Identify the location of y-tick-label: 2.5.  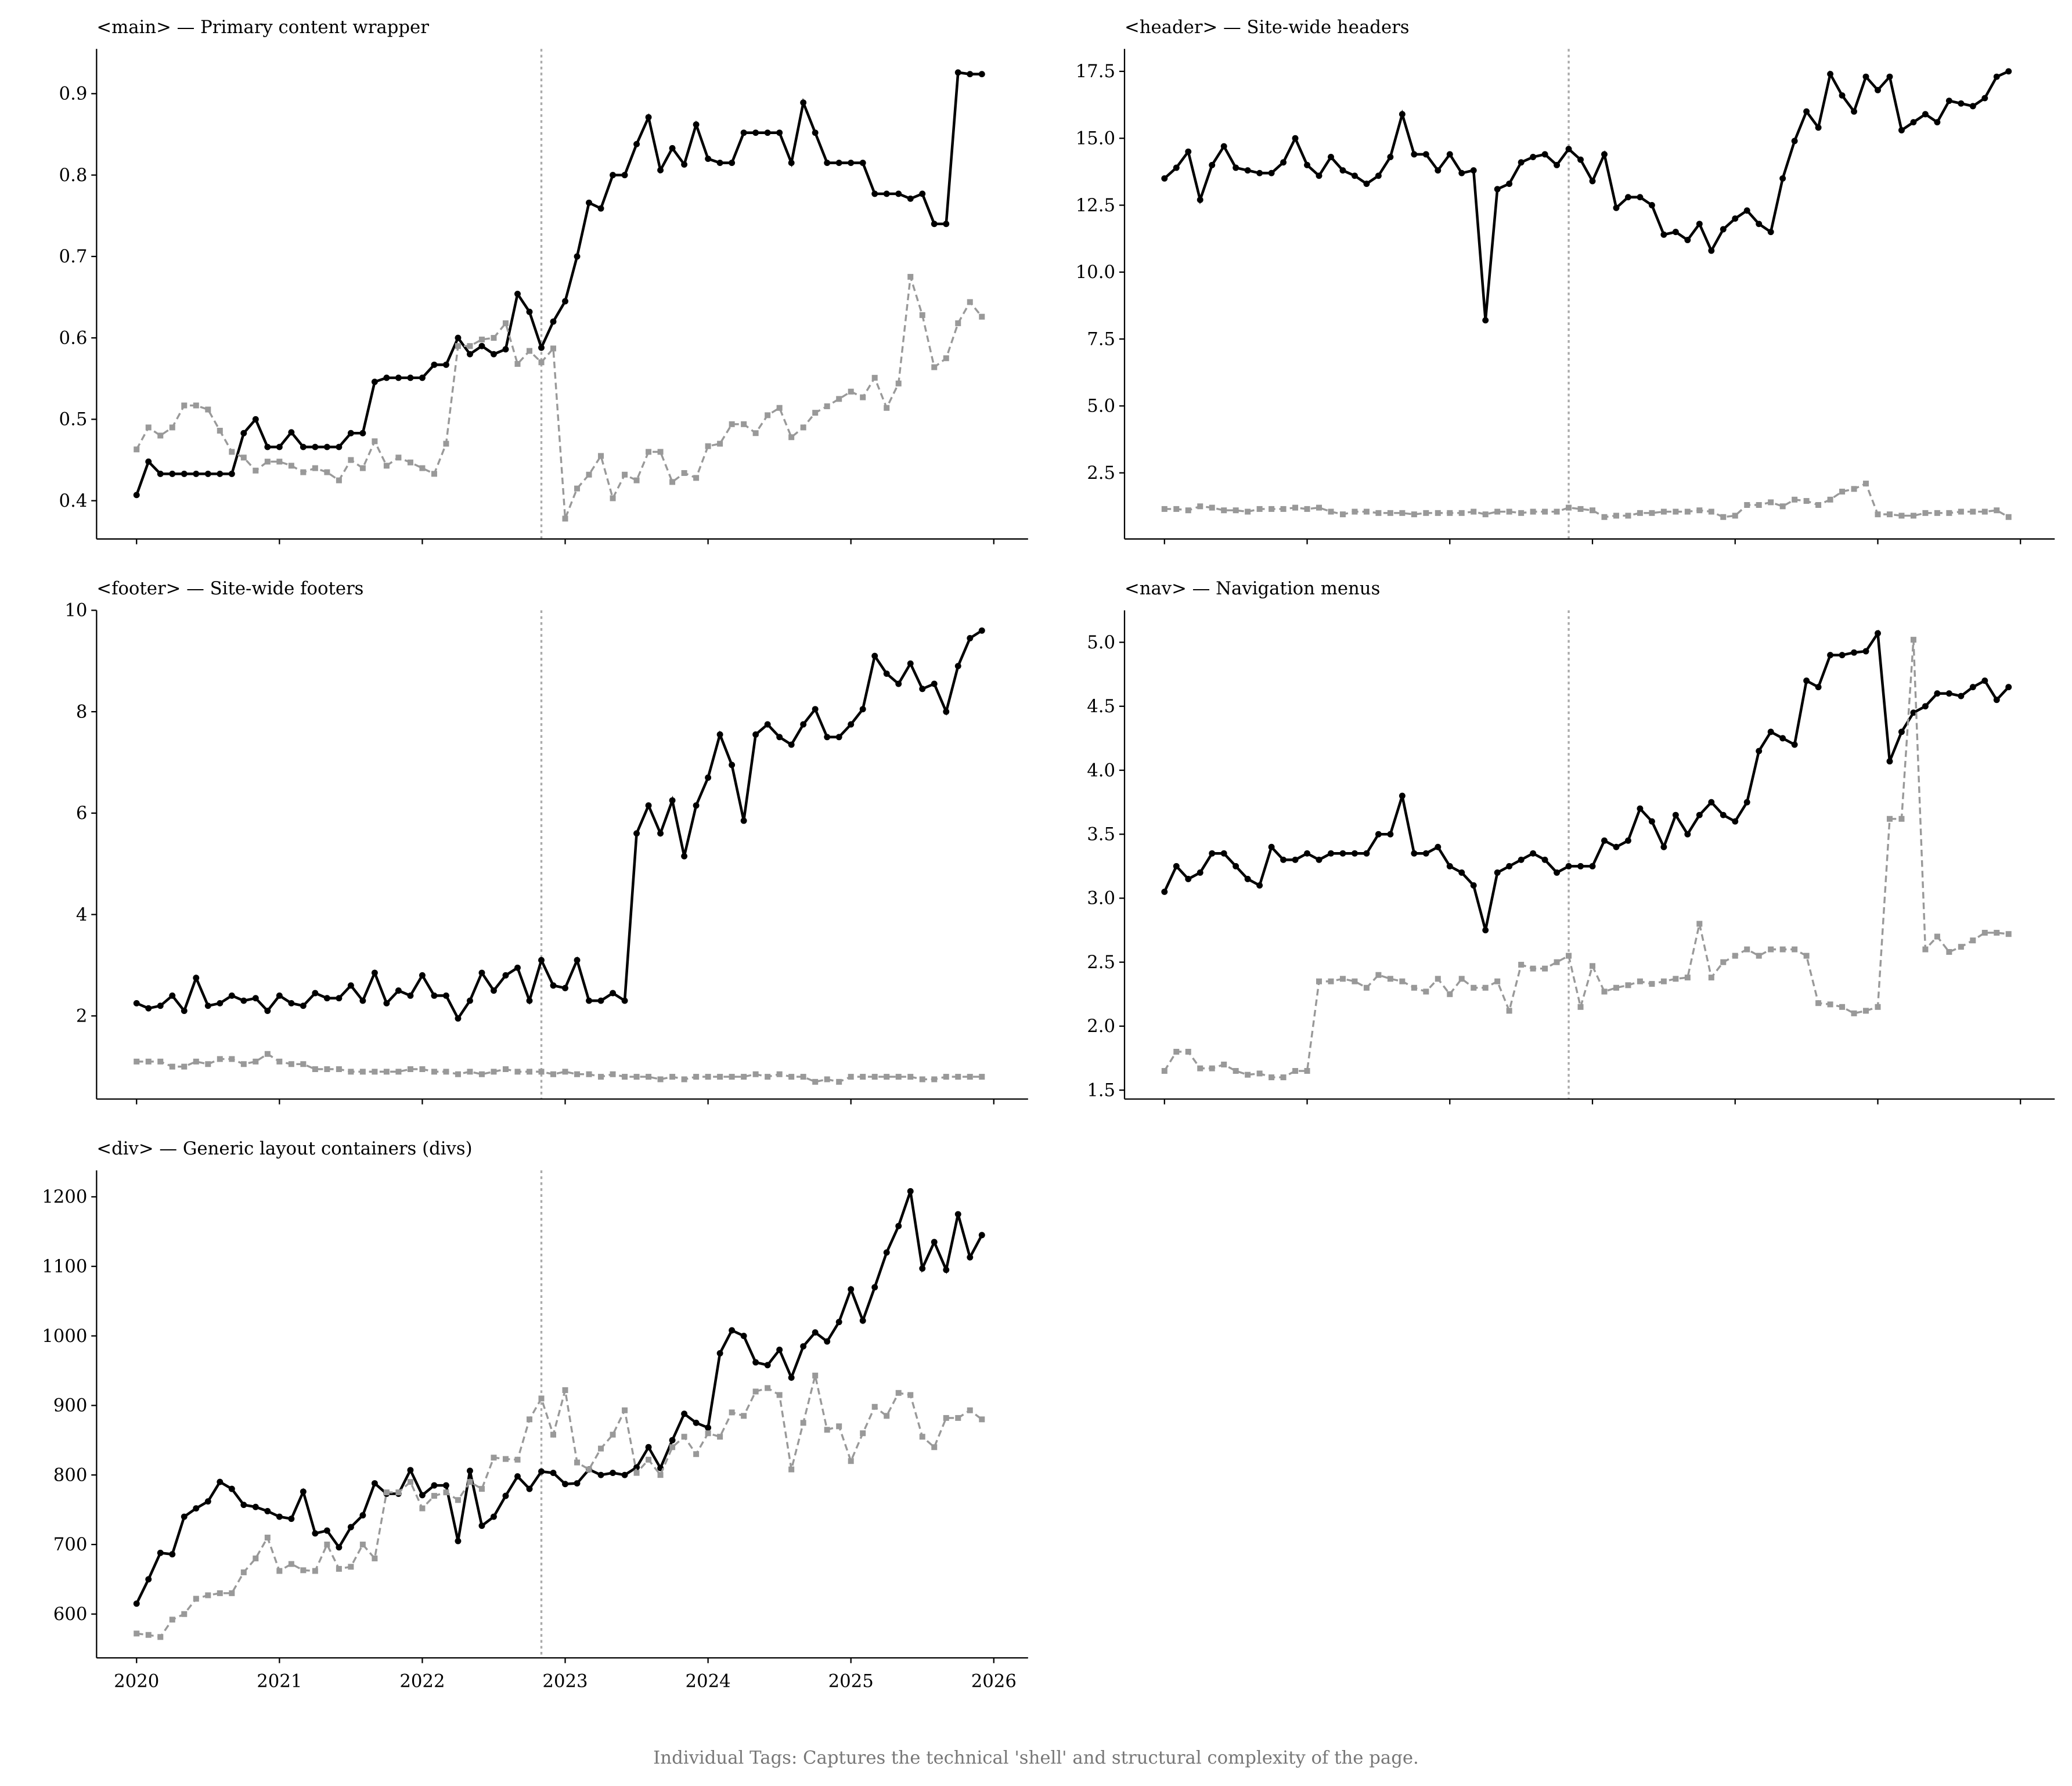
(1101, 473).